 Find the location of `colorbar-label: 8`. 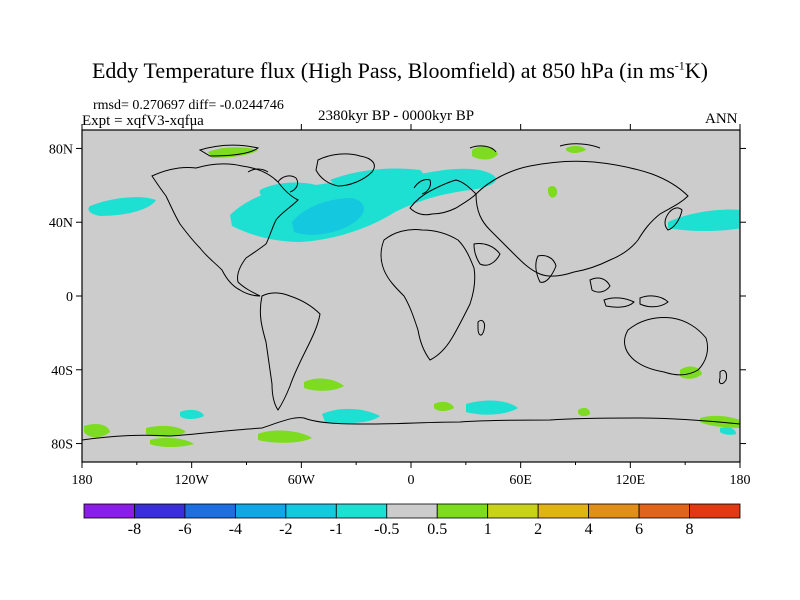

colorbar-label: 8 is located at coordinates (689, 529).